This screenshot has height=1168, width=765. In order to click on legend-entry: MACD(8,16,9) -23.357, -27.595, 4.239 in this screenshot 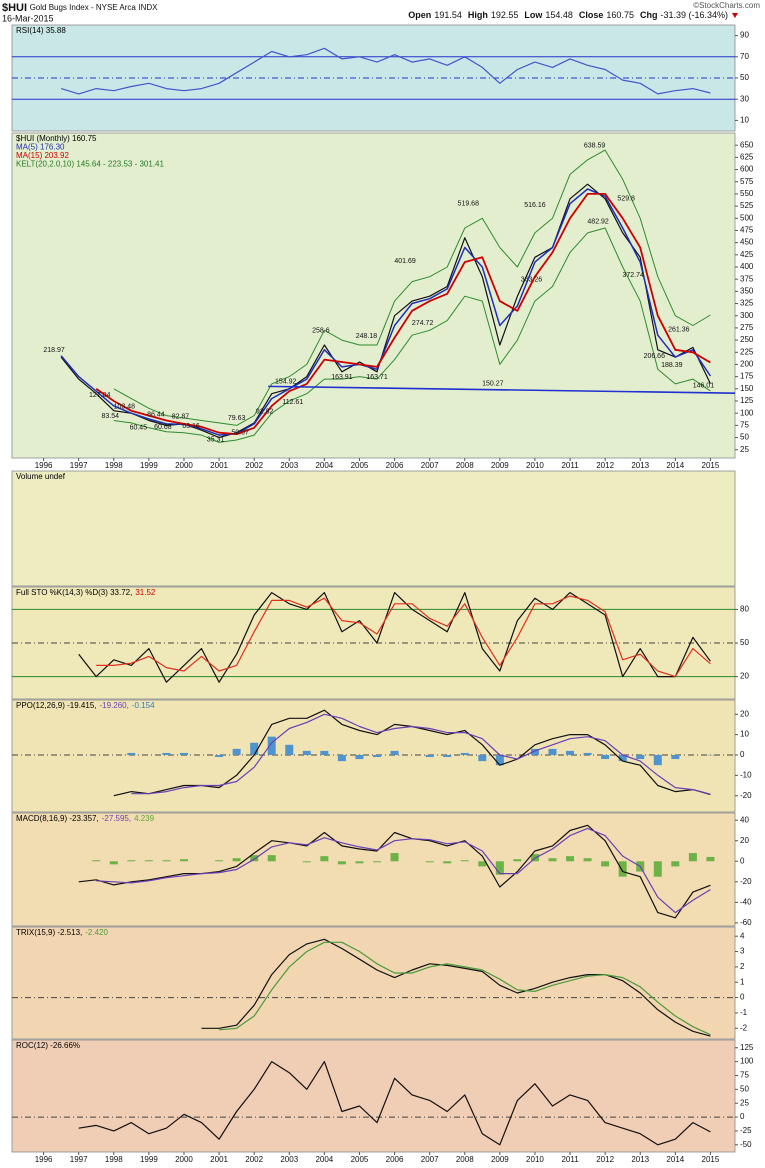, I will do `click(85, 818)`.